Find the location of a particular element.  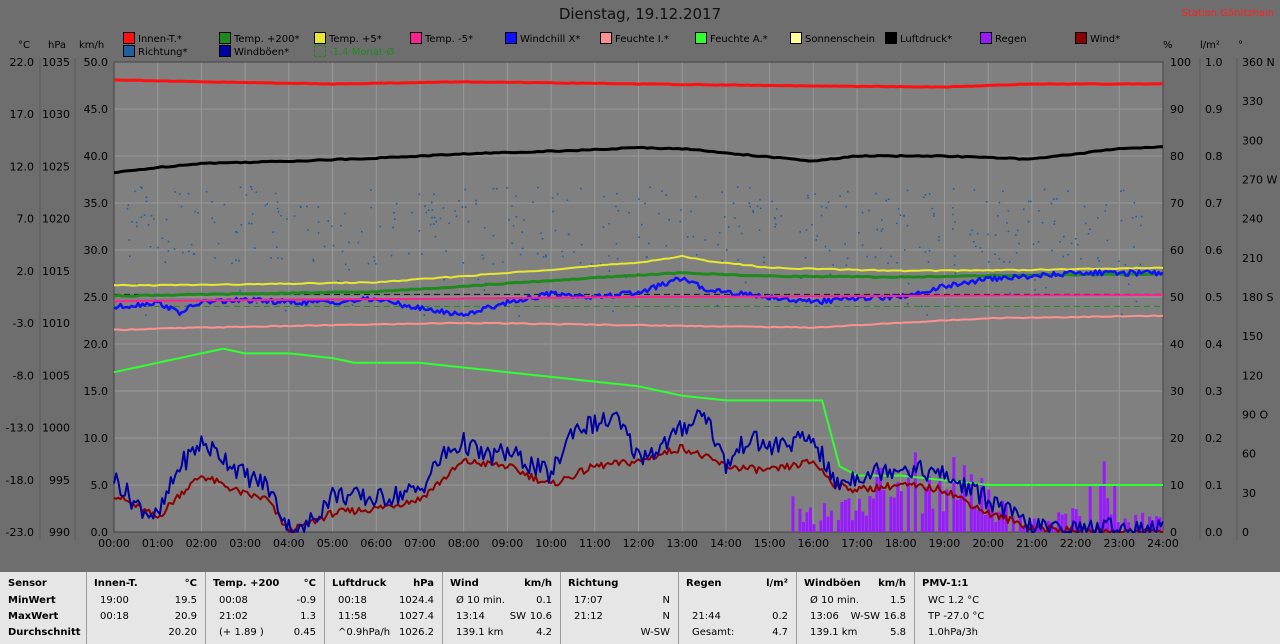

stats-value: 1026.2 is located at coordinates (416, 632).